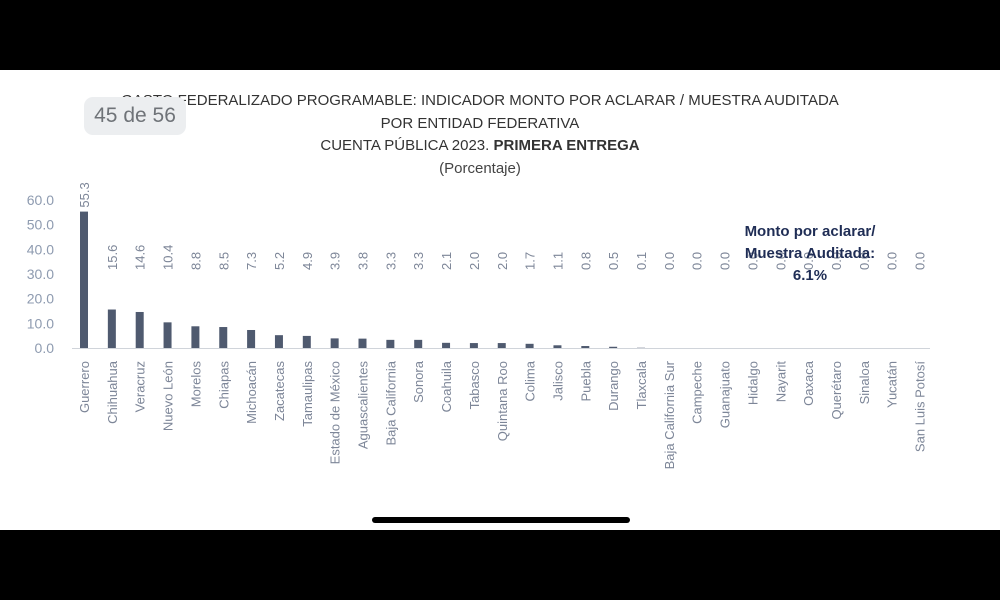  What do you see at coordinates (40, 323) in the screenshot?
I see `y-tick-label: 10.0` at bounding box center [40, 323].